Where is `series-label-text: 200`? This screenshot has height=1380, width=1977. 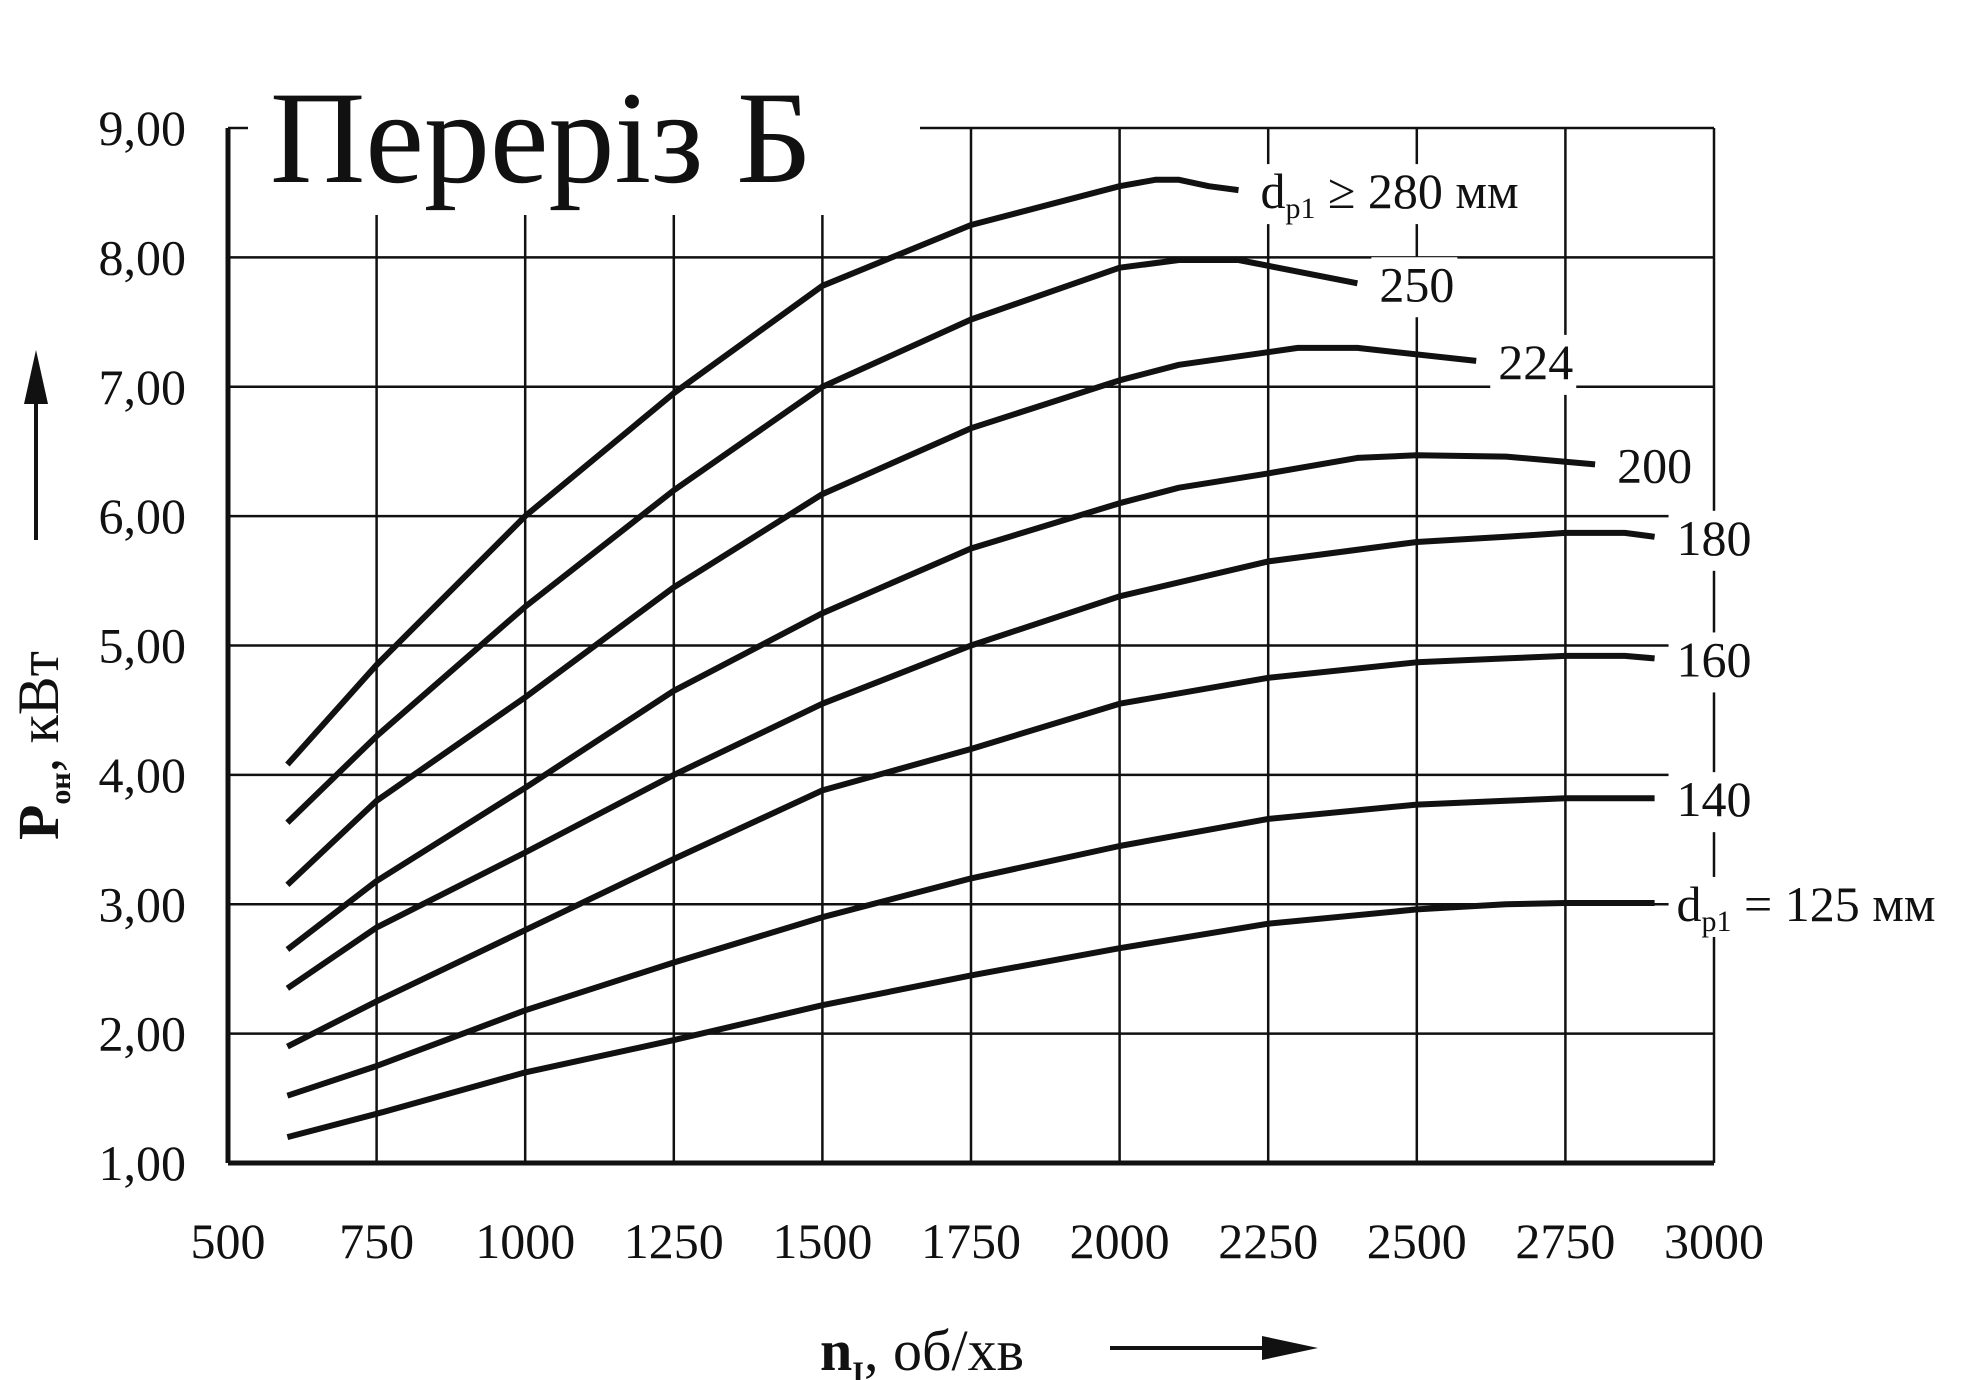 series-label-text: 200 is located at coordinates (1654, 465).